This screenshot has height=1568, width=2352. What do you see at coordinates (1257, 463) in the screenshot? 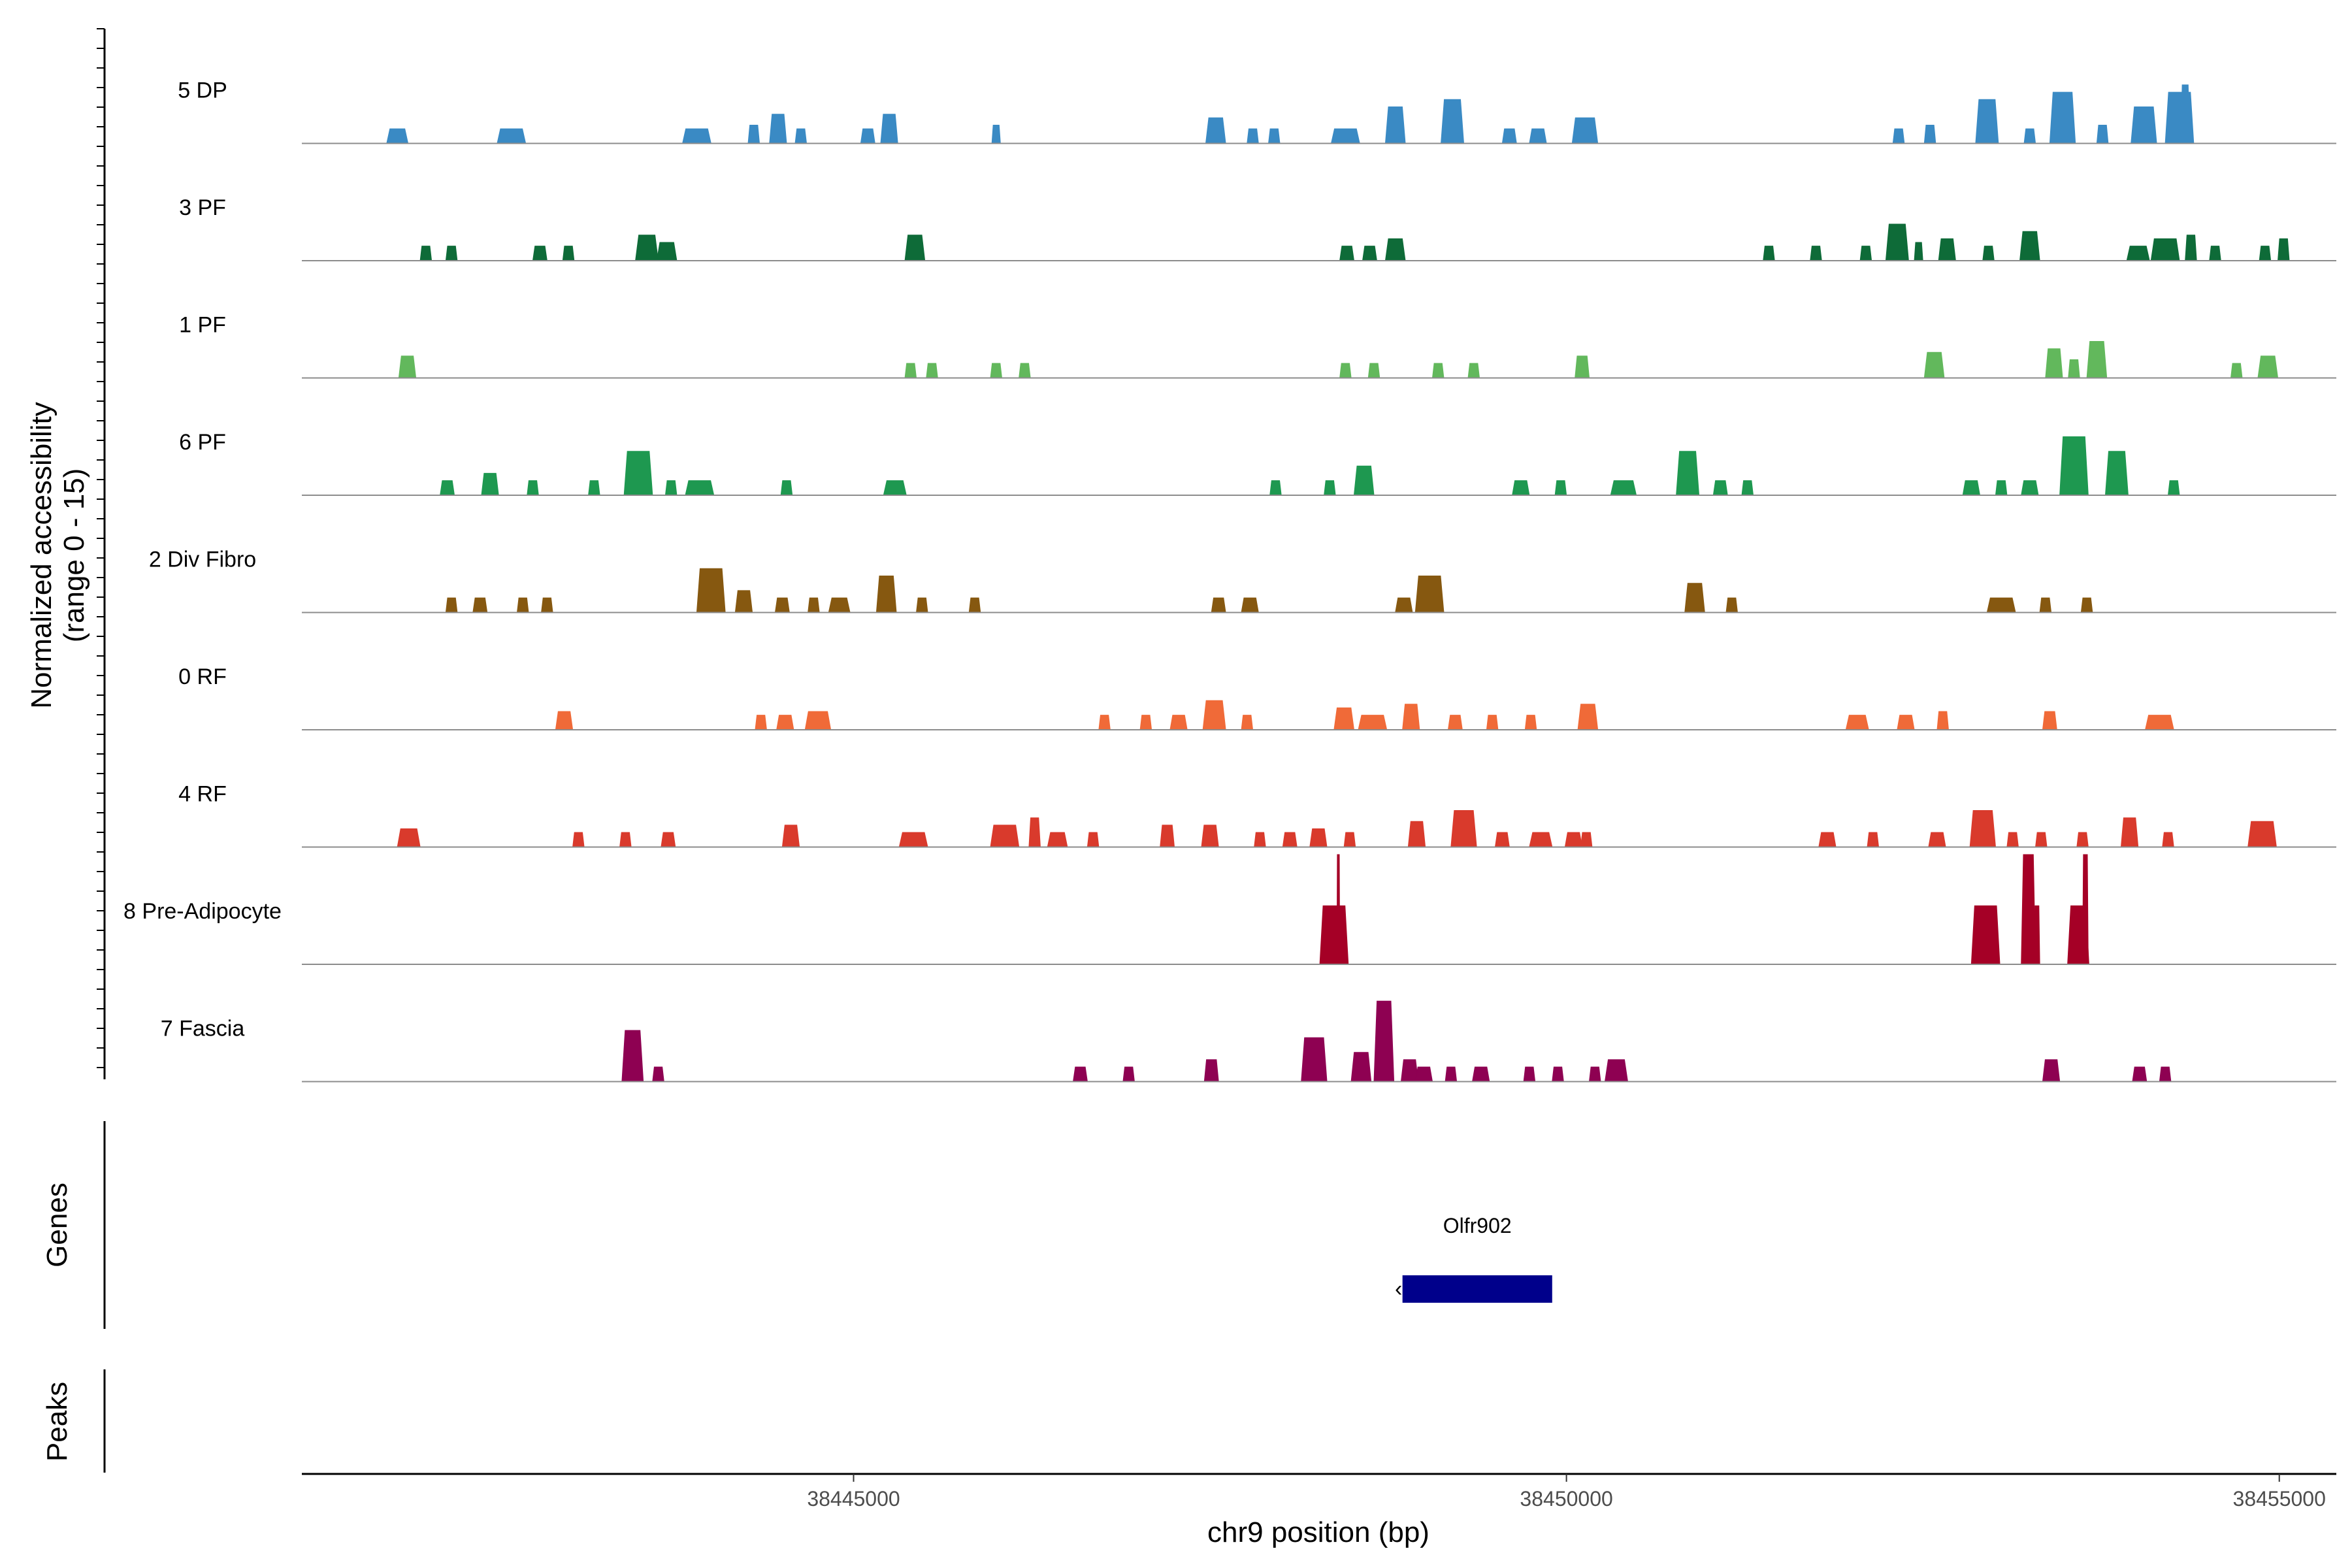
I see `track-6-pf: 6 PF` at bounding box center [1257, 463].